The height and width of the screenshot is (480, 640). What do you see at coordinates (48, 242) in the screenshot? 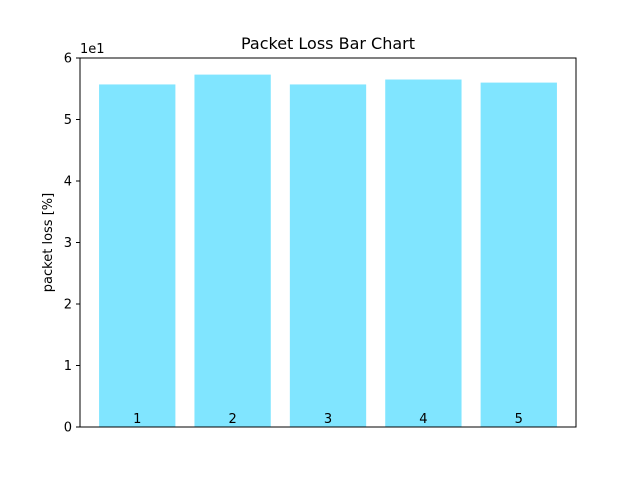
I see `y-axis-label: packet loss [%]` at bounding box center [48, 242].